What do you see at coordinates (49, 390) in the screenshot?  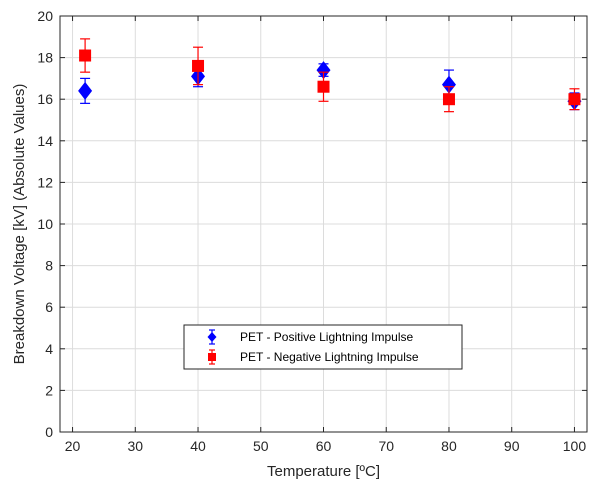 I see `y-tick-label: 2` at bounding box center [49, 390].